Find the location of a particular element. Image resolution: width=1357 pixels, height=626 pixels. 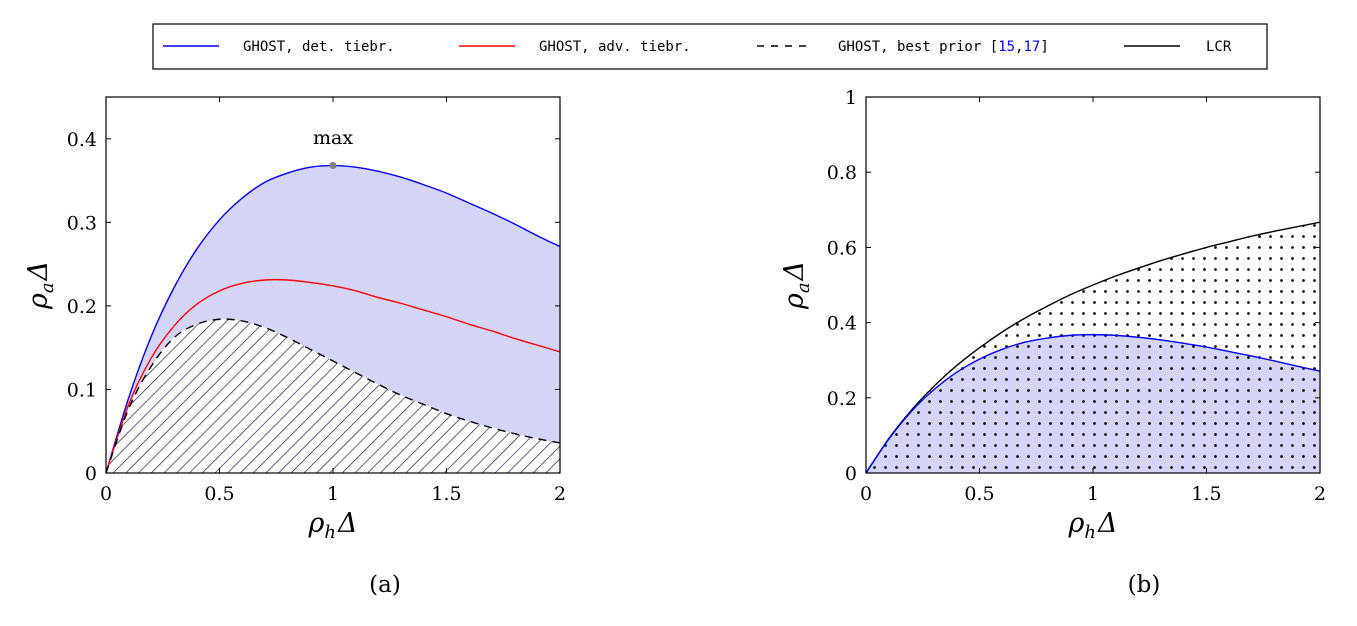

best-prior-line is located at coordinates (333, 395).